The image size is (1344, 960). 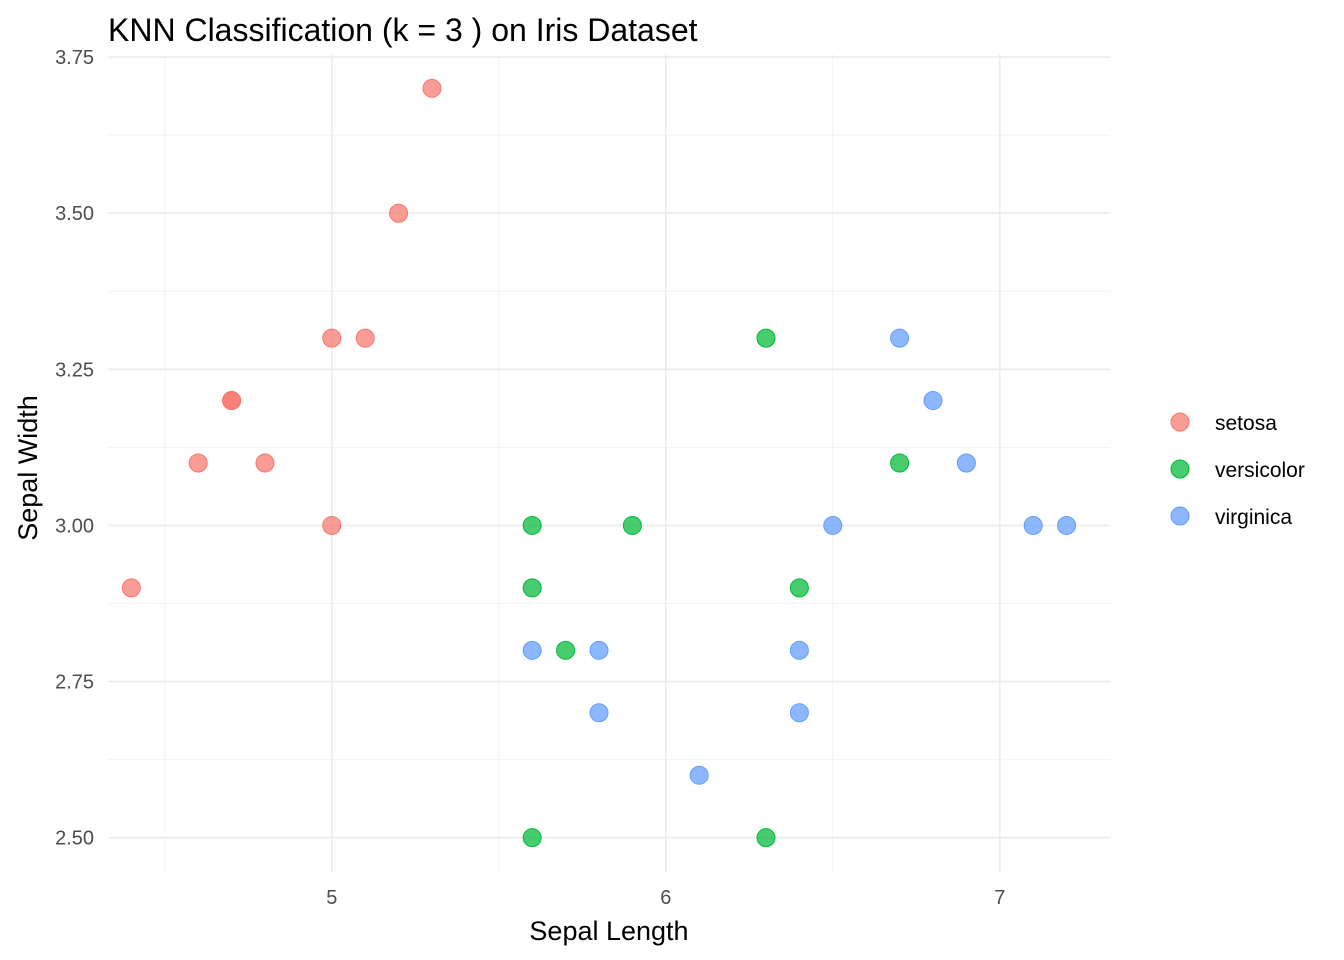 What do you see at coordinates (74, 370) in the screenshot?
I see `y-tick-label: 3.25` at bounding box center [74, 370].